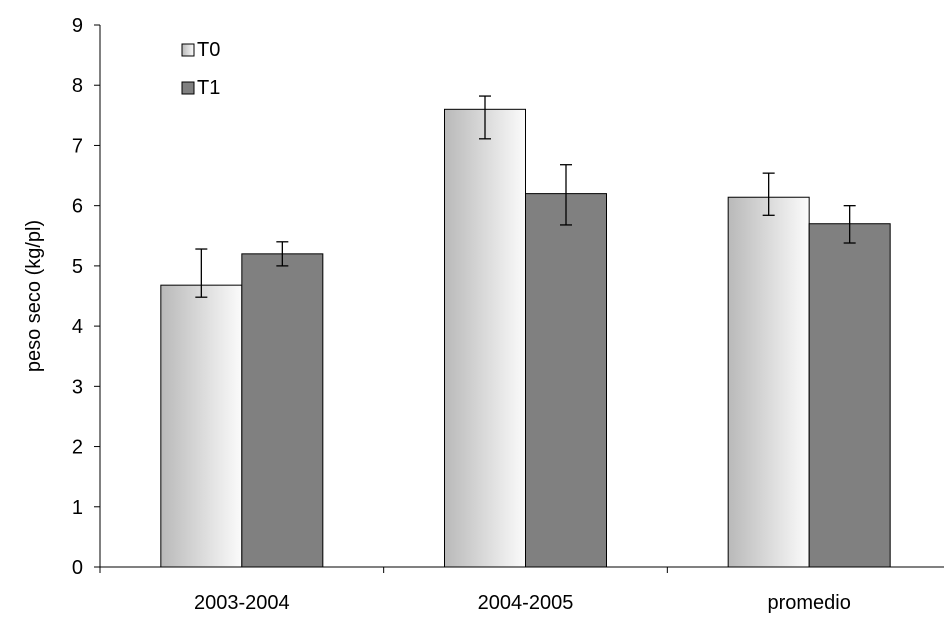 The image size is (944, 617). What do you see at coordinates (77, 26) in the screenshot?
I see `y-tick-label: 9` at bounding box center [77, 26].